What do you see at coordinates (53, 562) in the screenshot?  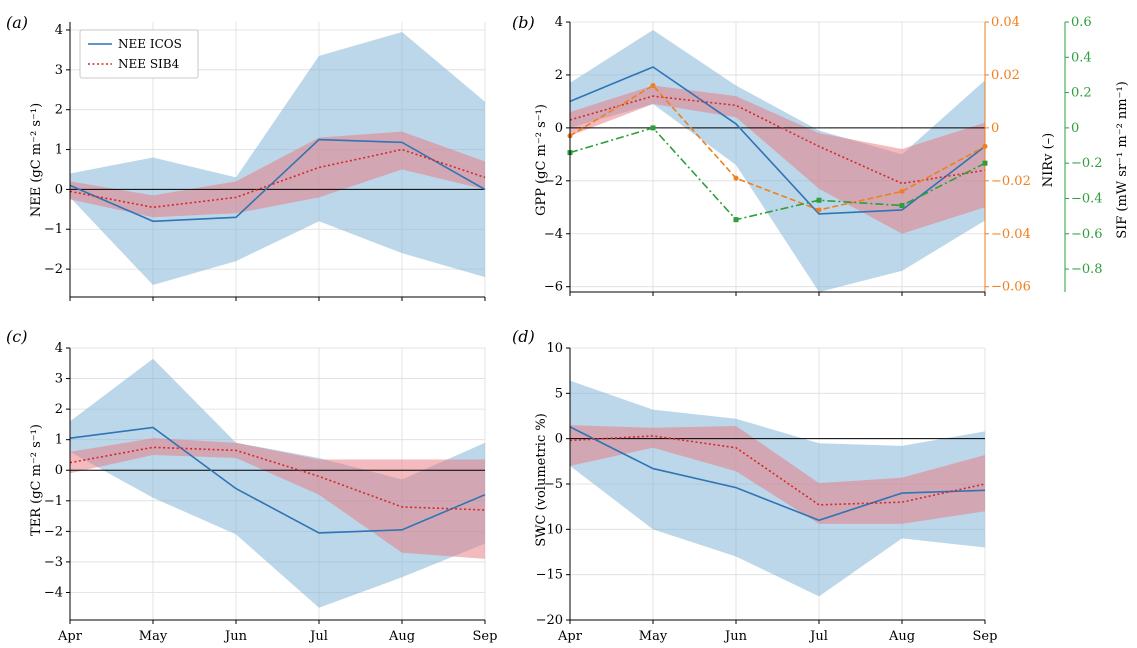 I see `y-tick-label: −3` at bounding box center [53, 562].